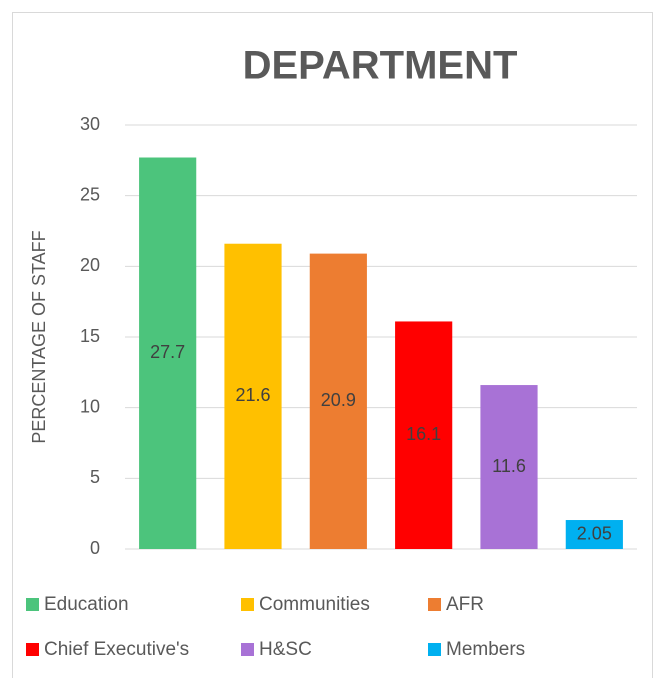  What do you see at coordinates (86, 604) in the screenshot?
I see `legend-label: Education` at bounding box center [86, 604].